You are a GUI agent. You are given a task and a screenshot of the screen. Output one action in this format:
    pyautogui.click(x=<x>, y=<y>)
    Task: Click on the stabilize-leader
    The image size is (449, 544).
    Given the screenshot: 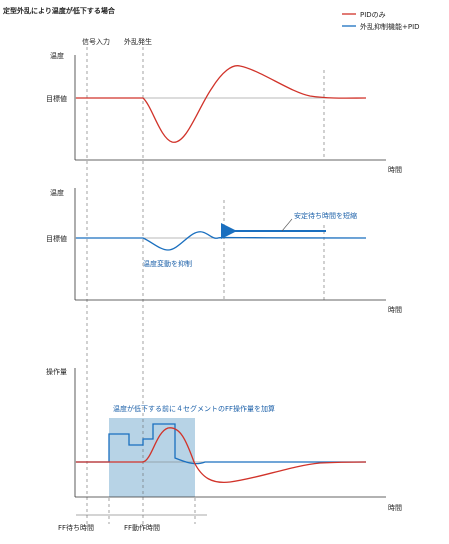 What is the action you would take?
    pyautogui.click(x=287, y=225)
    